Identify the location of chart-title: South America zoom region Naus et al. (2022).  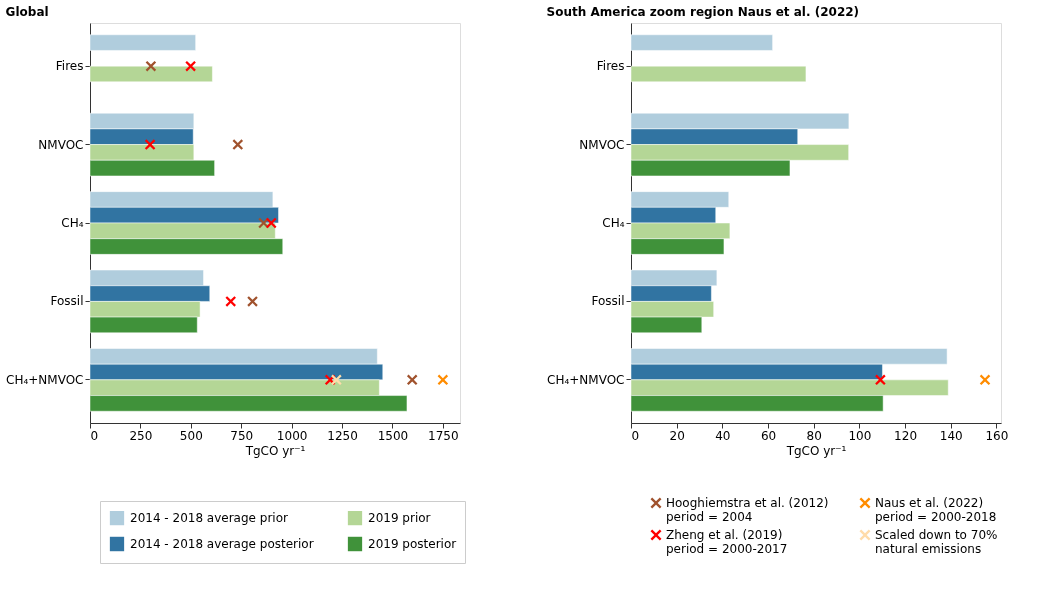
(703, 12).